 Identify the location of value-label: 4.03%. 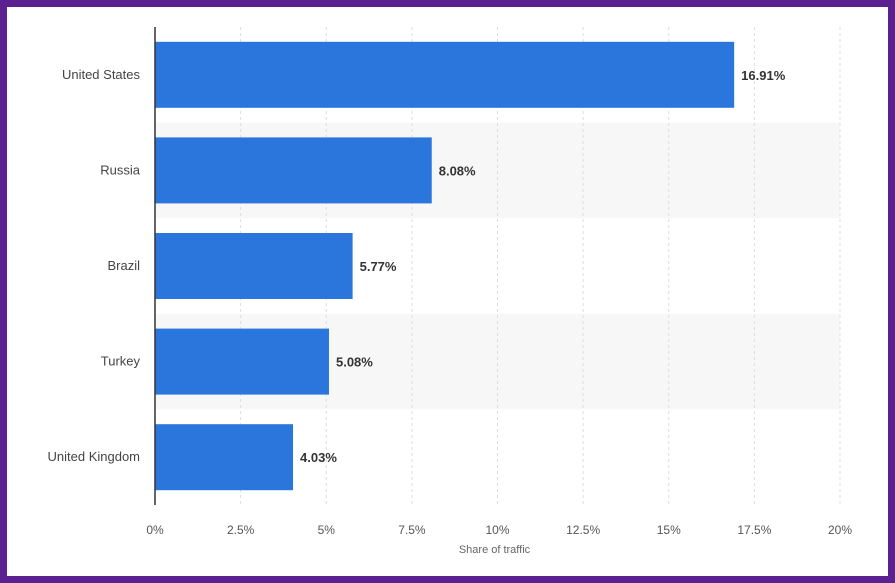
(318, 457).